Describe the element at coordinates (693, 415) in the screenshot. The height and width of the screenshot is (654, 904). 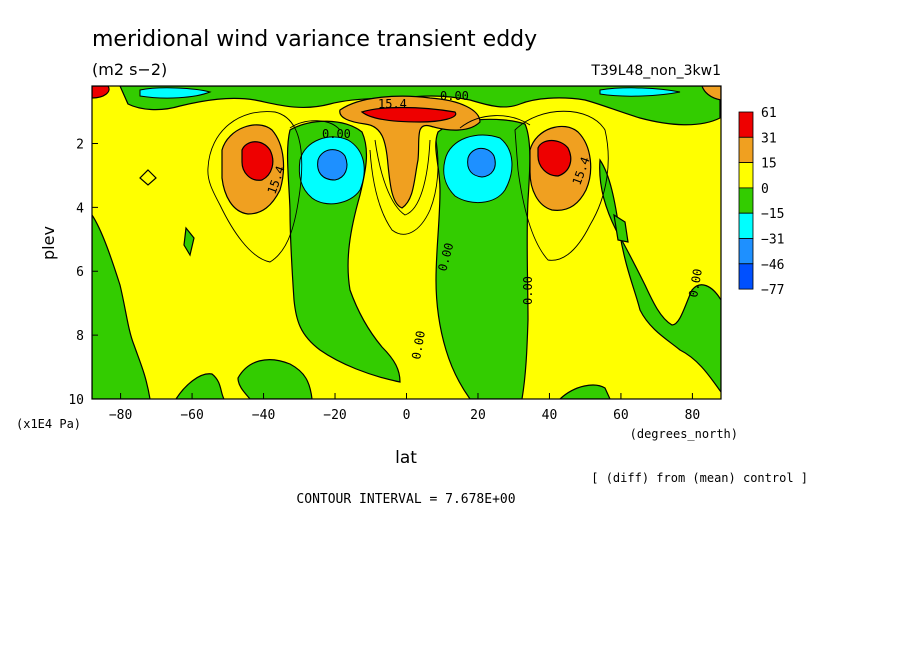
I see `x-tick-label: 80` at that location.